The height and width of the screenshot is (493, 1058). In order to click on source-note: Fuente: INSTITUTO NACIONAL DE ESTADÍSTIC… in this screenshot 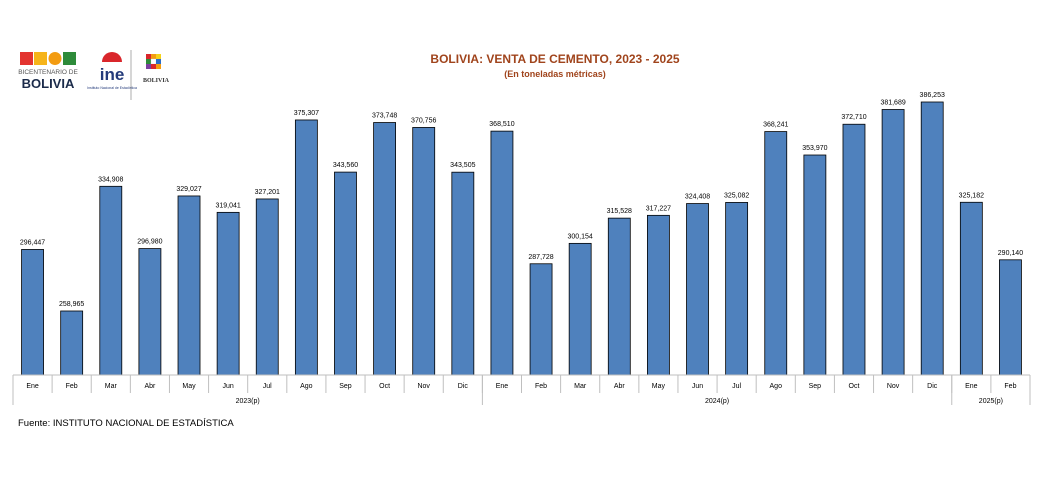, I will do `click(126, 423)`.